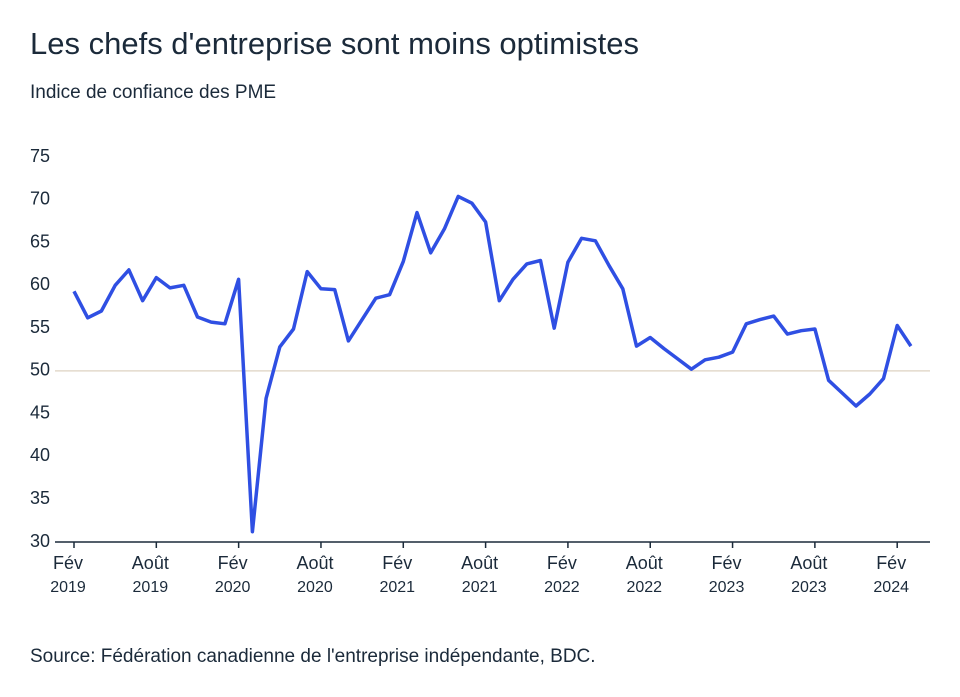 This screenshot has width=960, height=697. What do you see at coordinates (40, 498) in the screenshot?
I see `y-tick-label: 35` at bounding box center [40, 498].